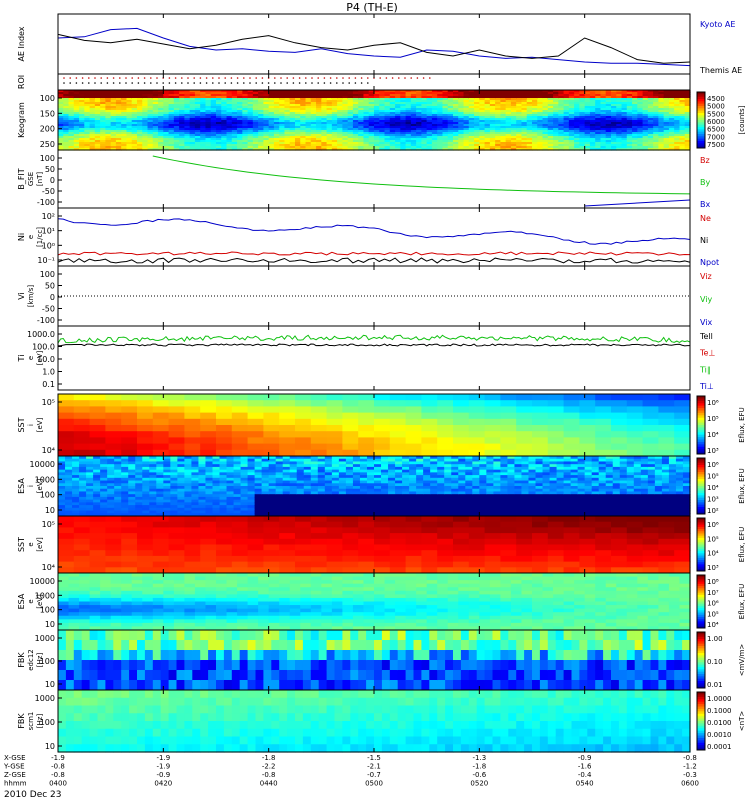 The height and width of the screenshot is (800, 750). Describe the element at coordinates (21, 43) in the screenshot. I see `ae-ylabel: AE Index` at that location.